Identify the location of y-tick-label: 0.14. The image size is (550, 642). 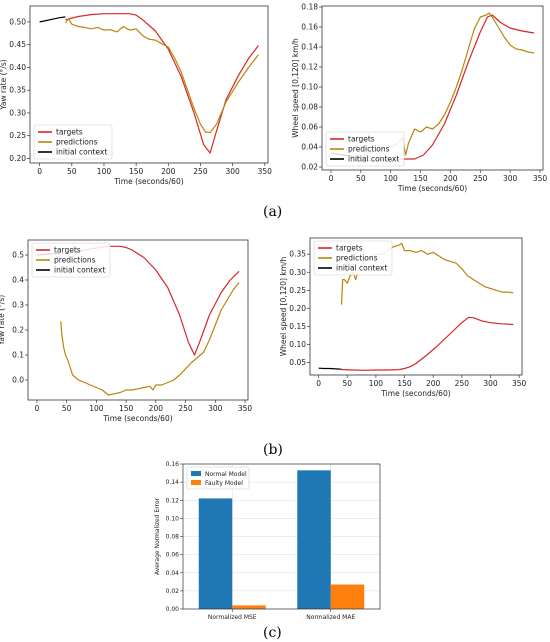
(173, 482).